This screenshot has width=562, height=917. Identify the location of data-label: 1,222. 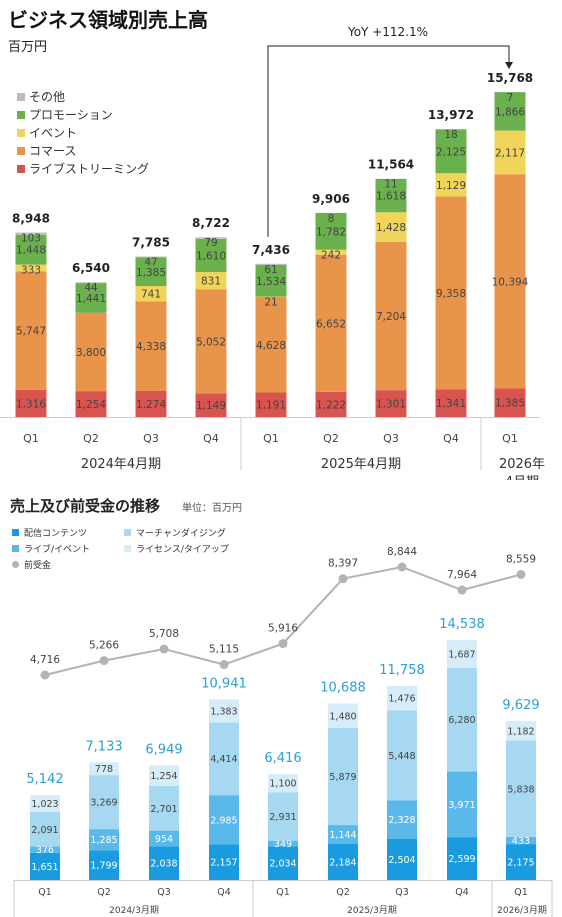
(331, 405).